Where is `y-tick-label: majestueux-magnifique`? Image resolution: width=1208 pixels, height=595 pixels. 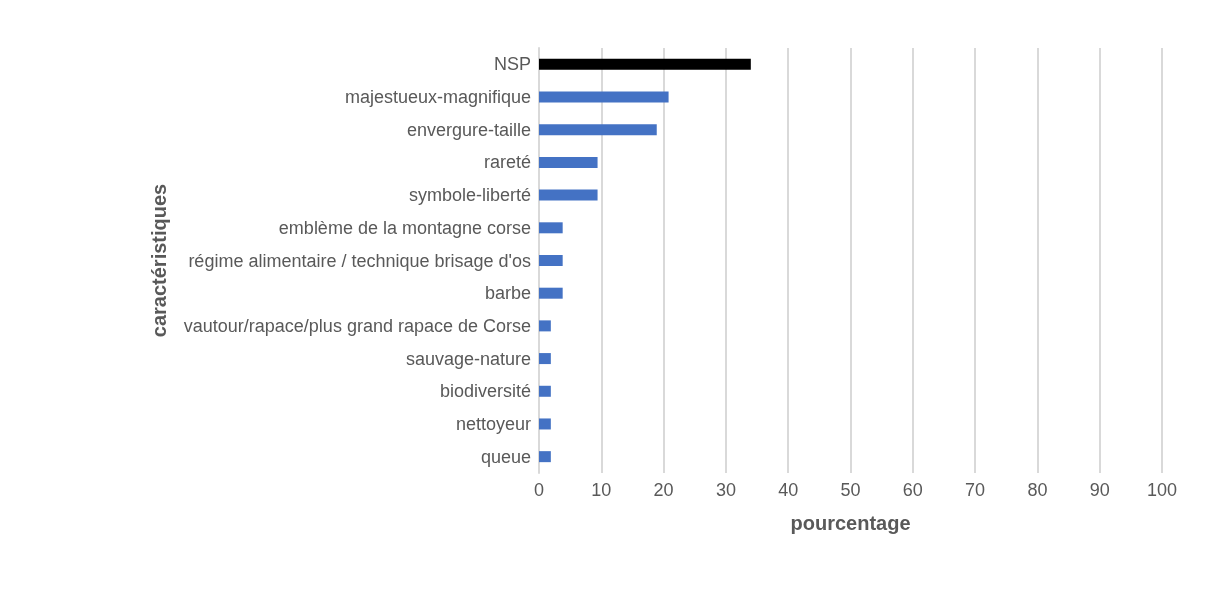
y-tick-label: majestueux-magnifique is located at coordinates (437, 97).